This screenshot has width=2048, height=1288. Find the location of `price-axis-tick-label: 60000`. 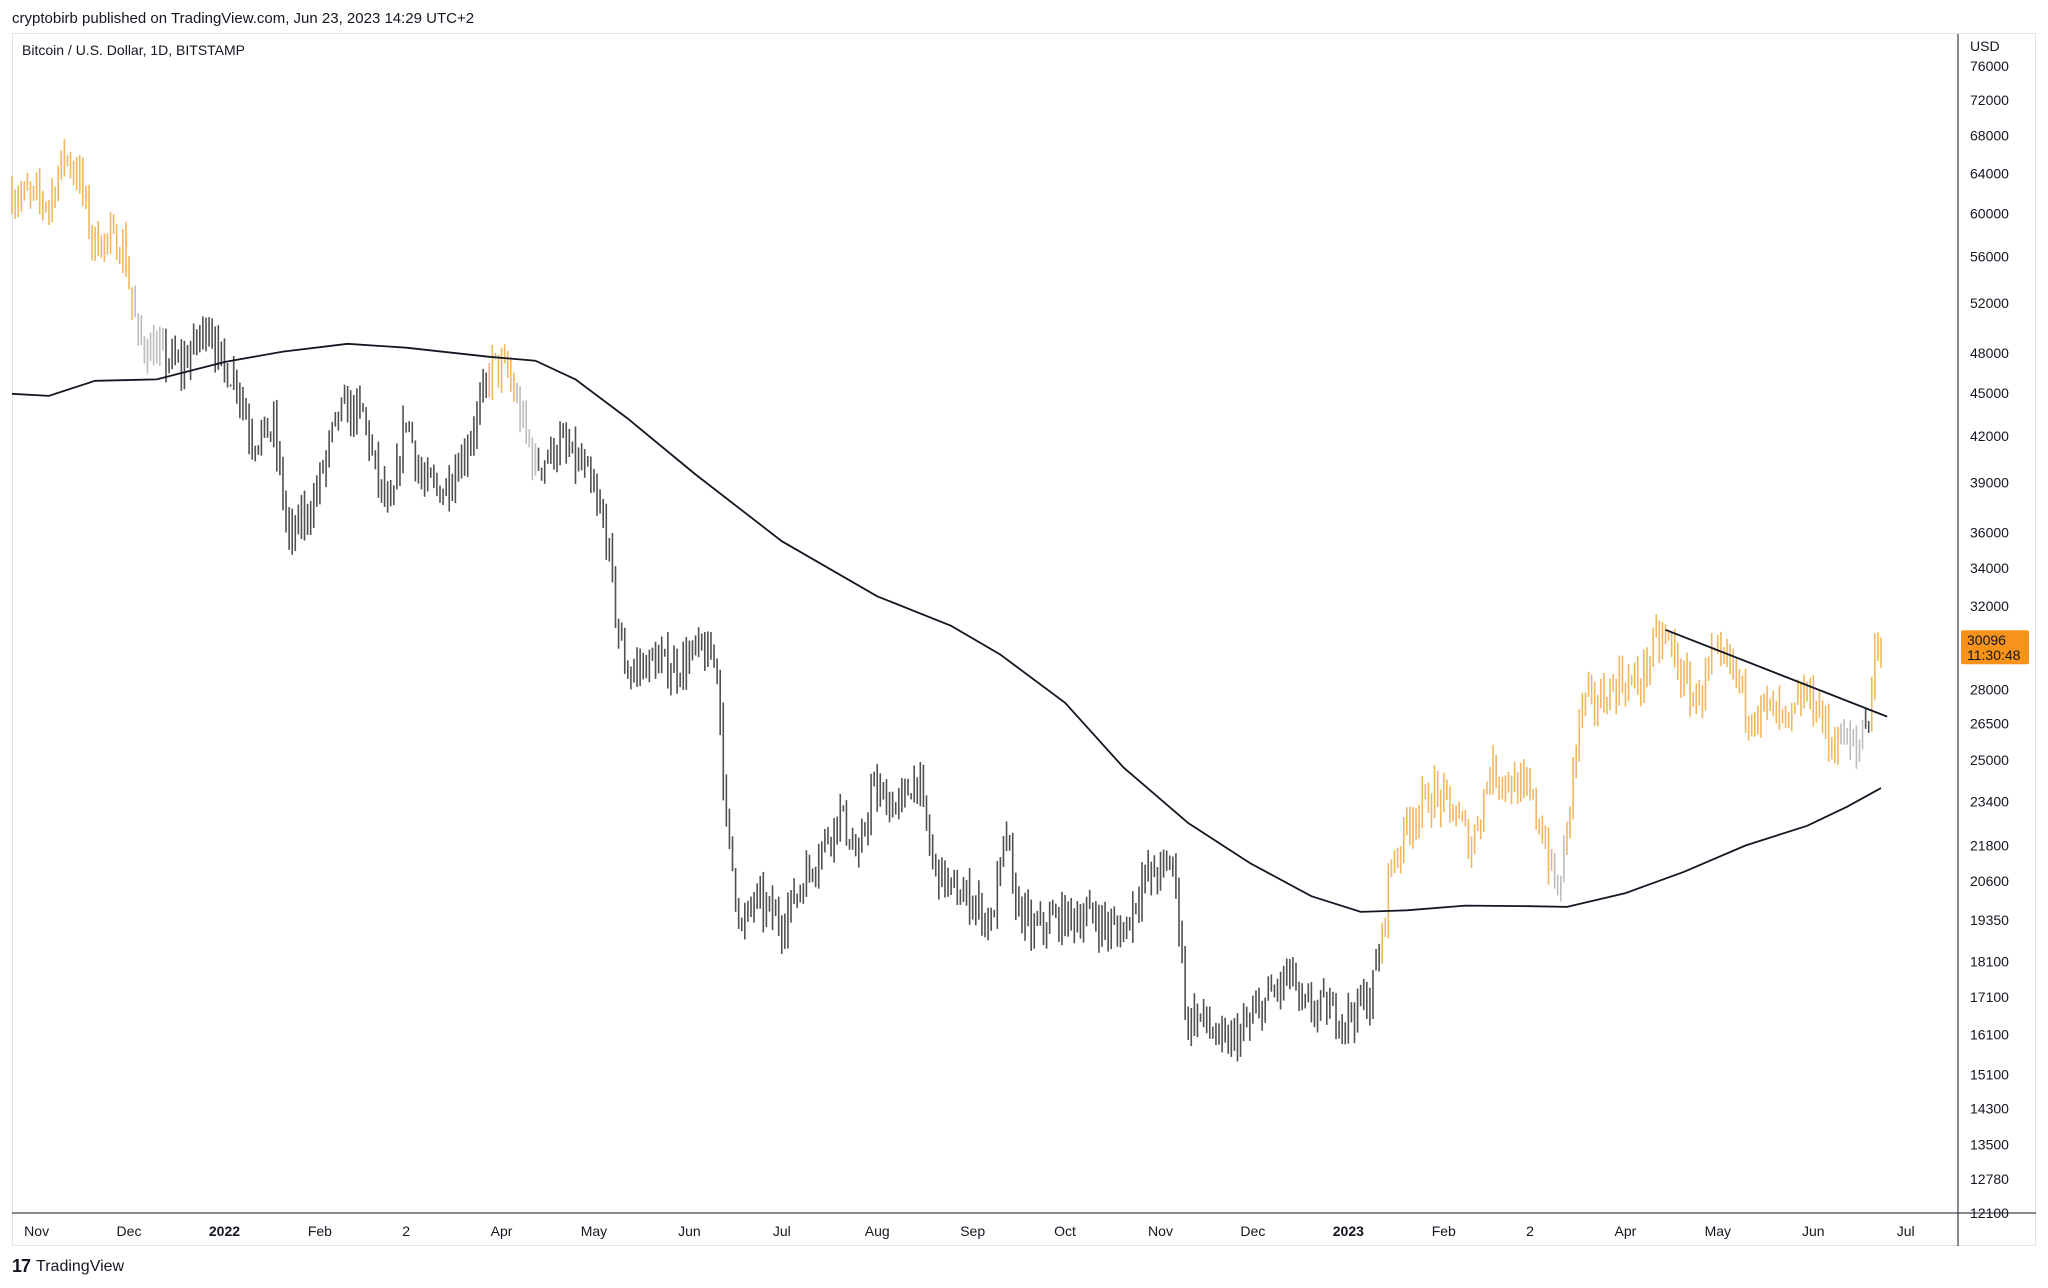

price-axis-tick-label: 60000 is located at coordinates (1989, 214).